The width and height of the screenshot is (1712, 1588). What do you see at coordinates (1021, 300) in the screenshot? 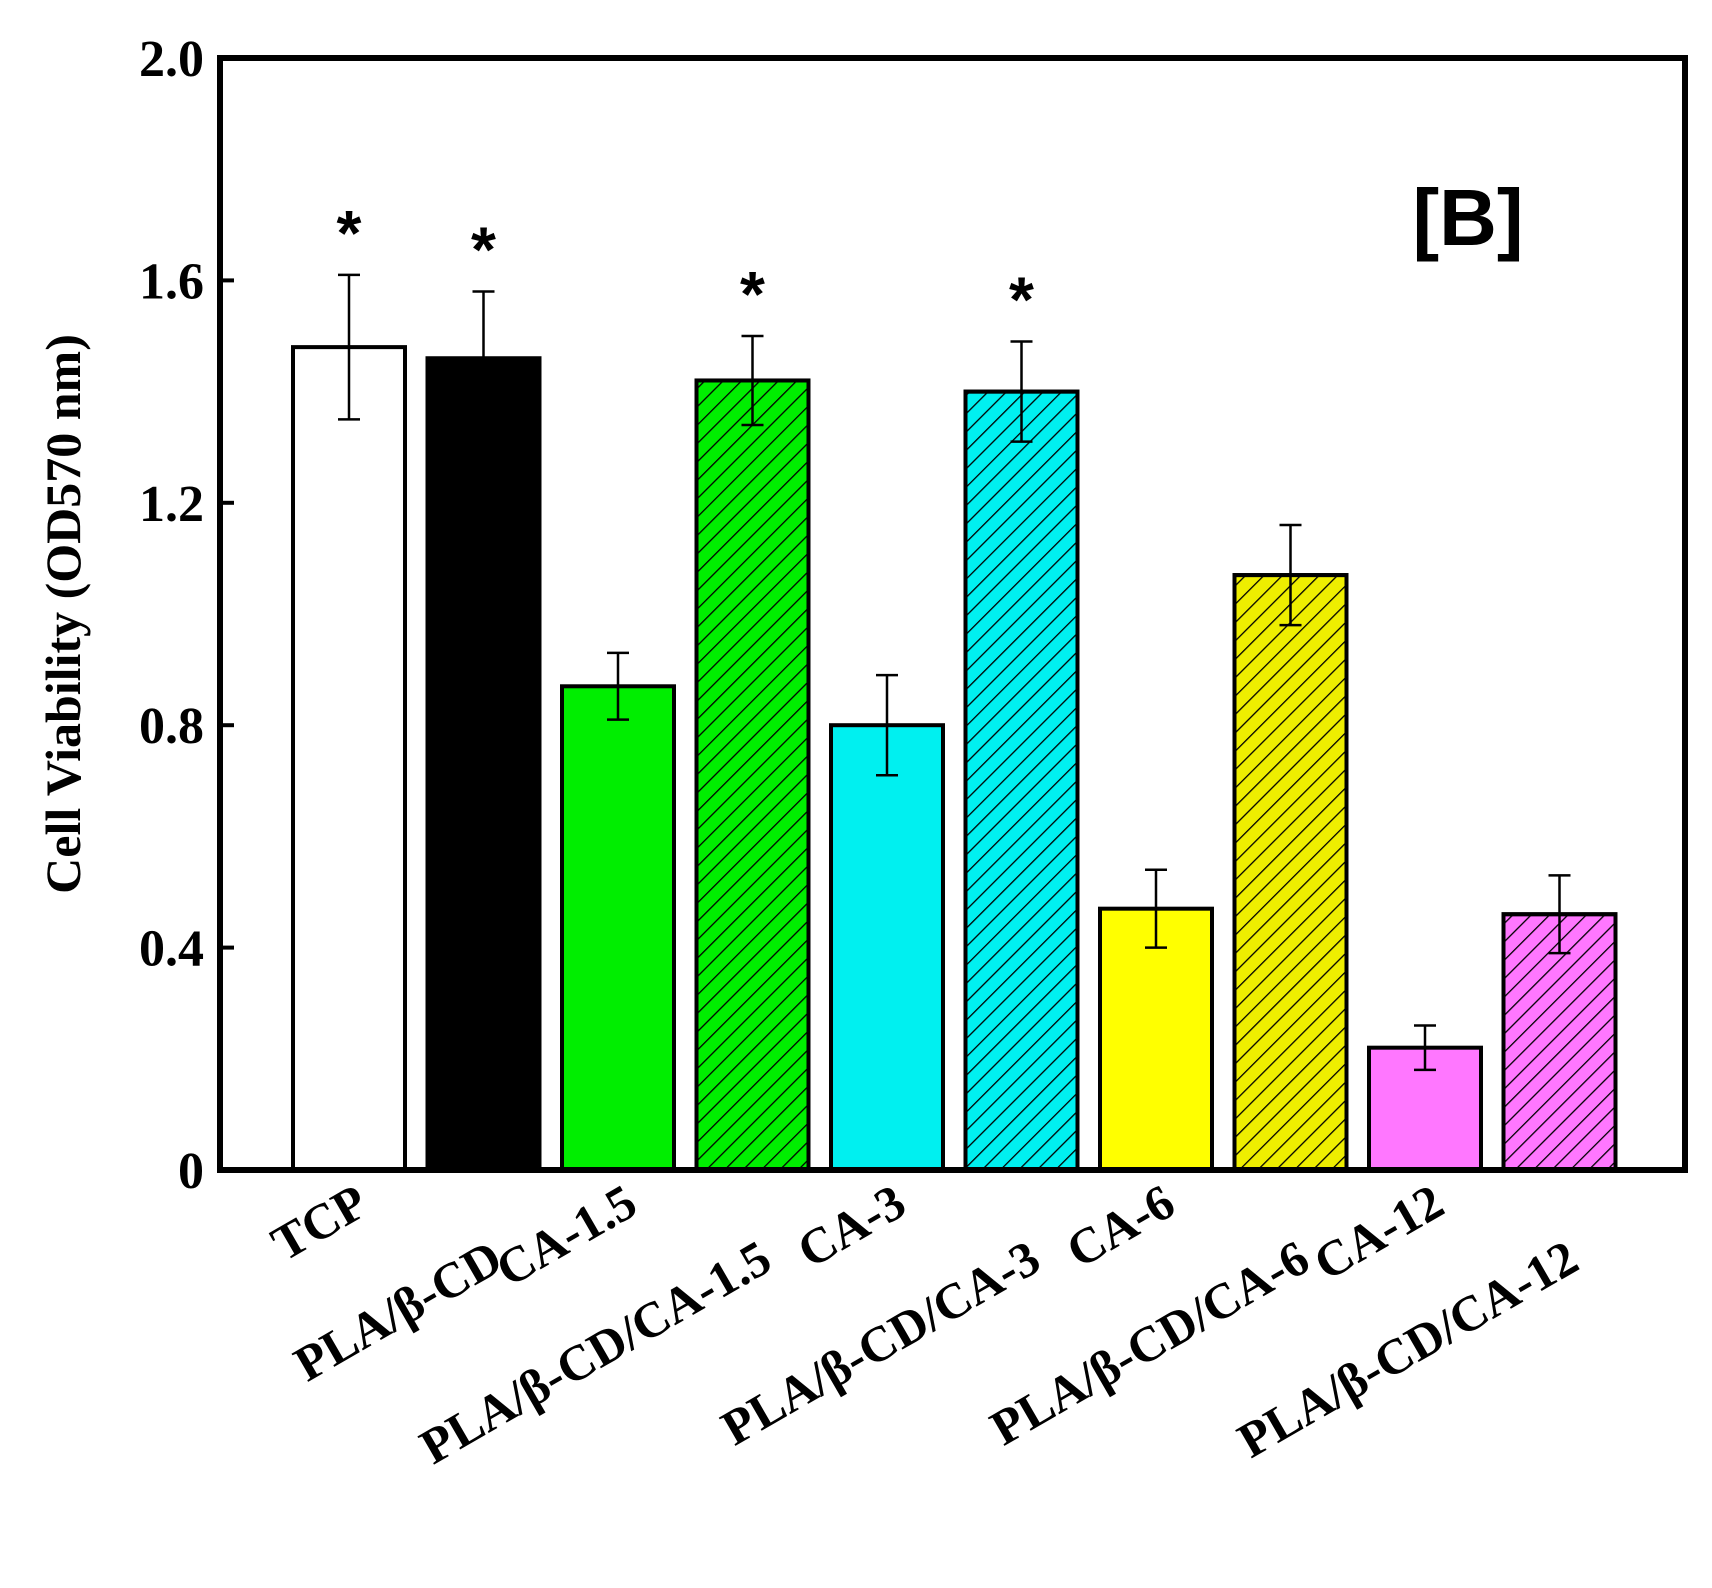
I see `significance-marker-5: *` at bounding box center [1021, 300].